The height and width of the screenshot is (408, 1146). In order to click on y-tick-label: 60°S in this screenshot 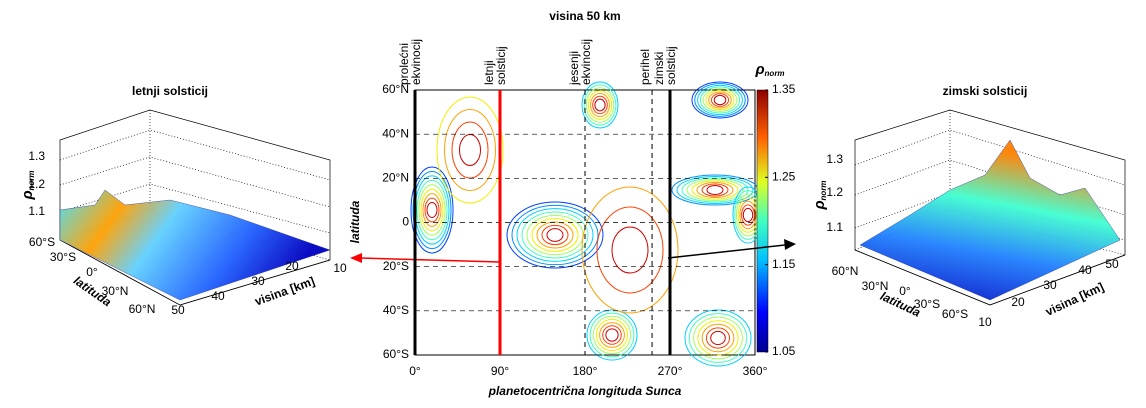, I will do `click(396, 354)`.